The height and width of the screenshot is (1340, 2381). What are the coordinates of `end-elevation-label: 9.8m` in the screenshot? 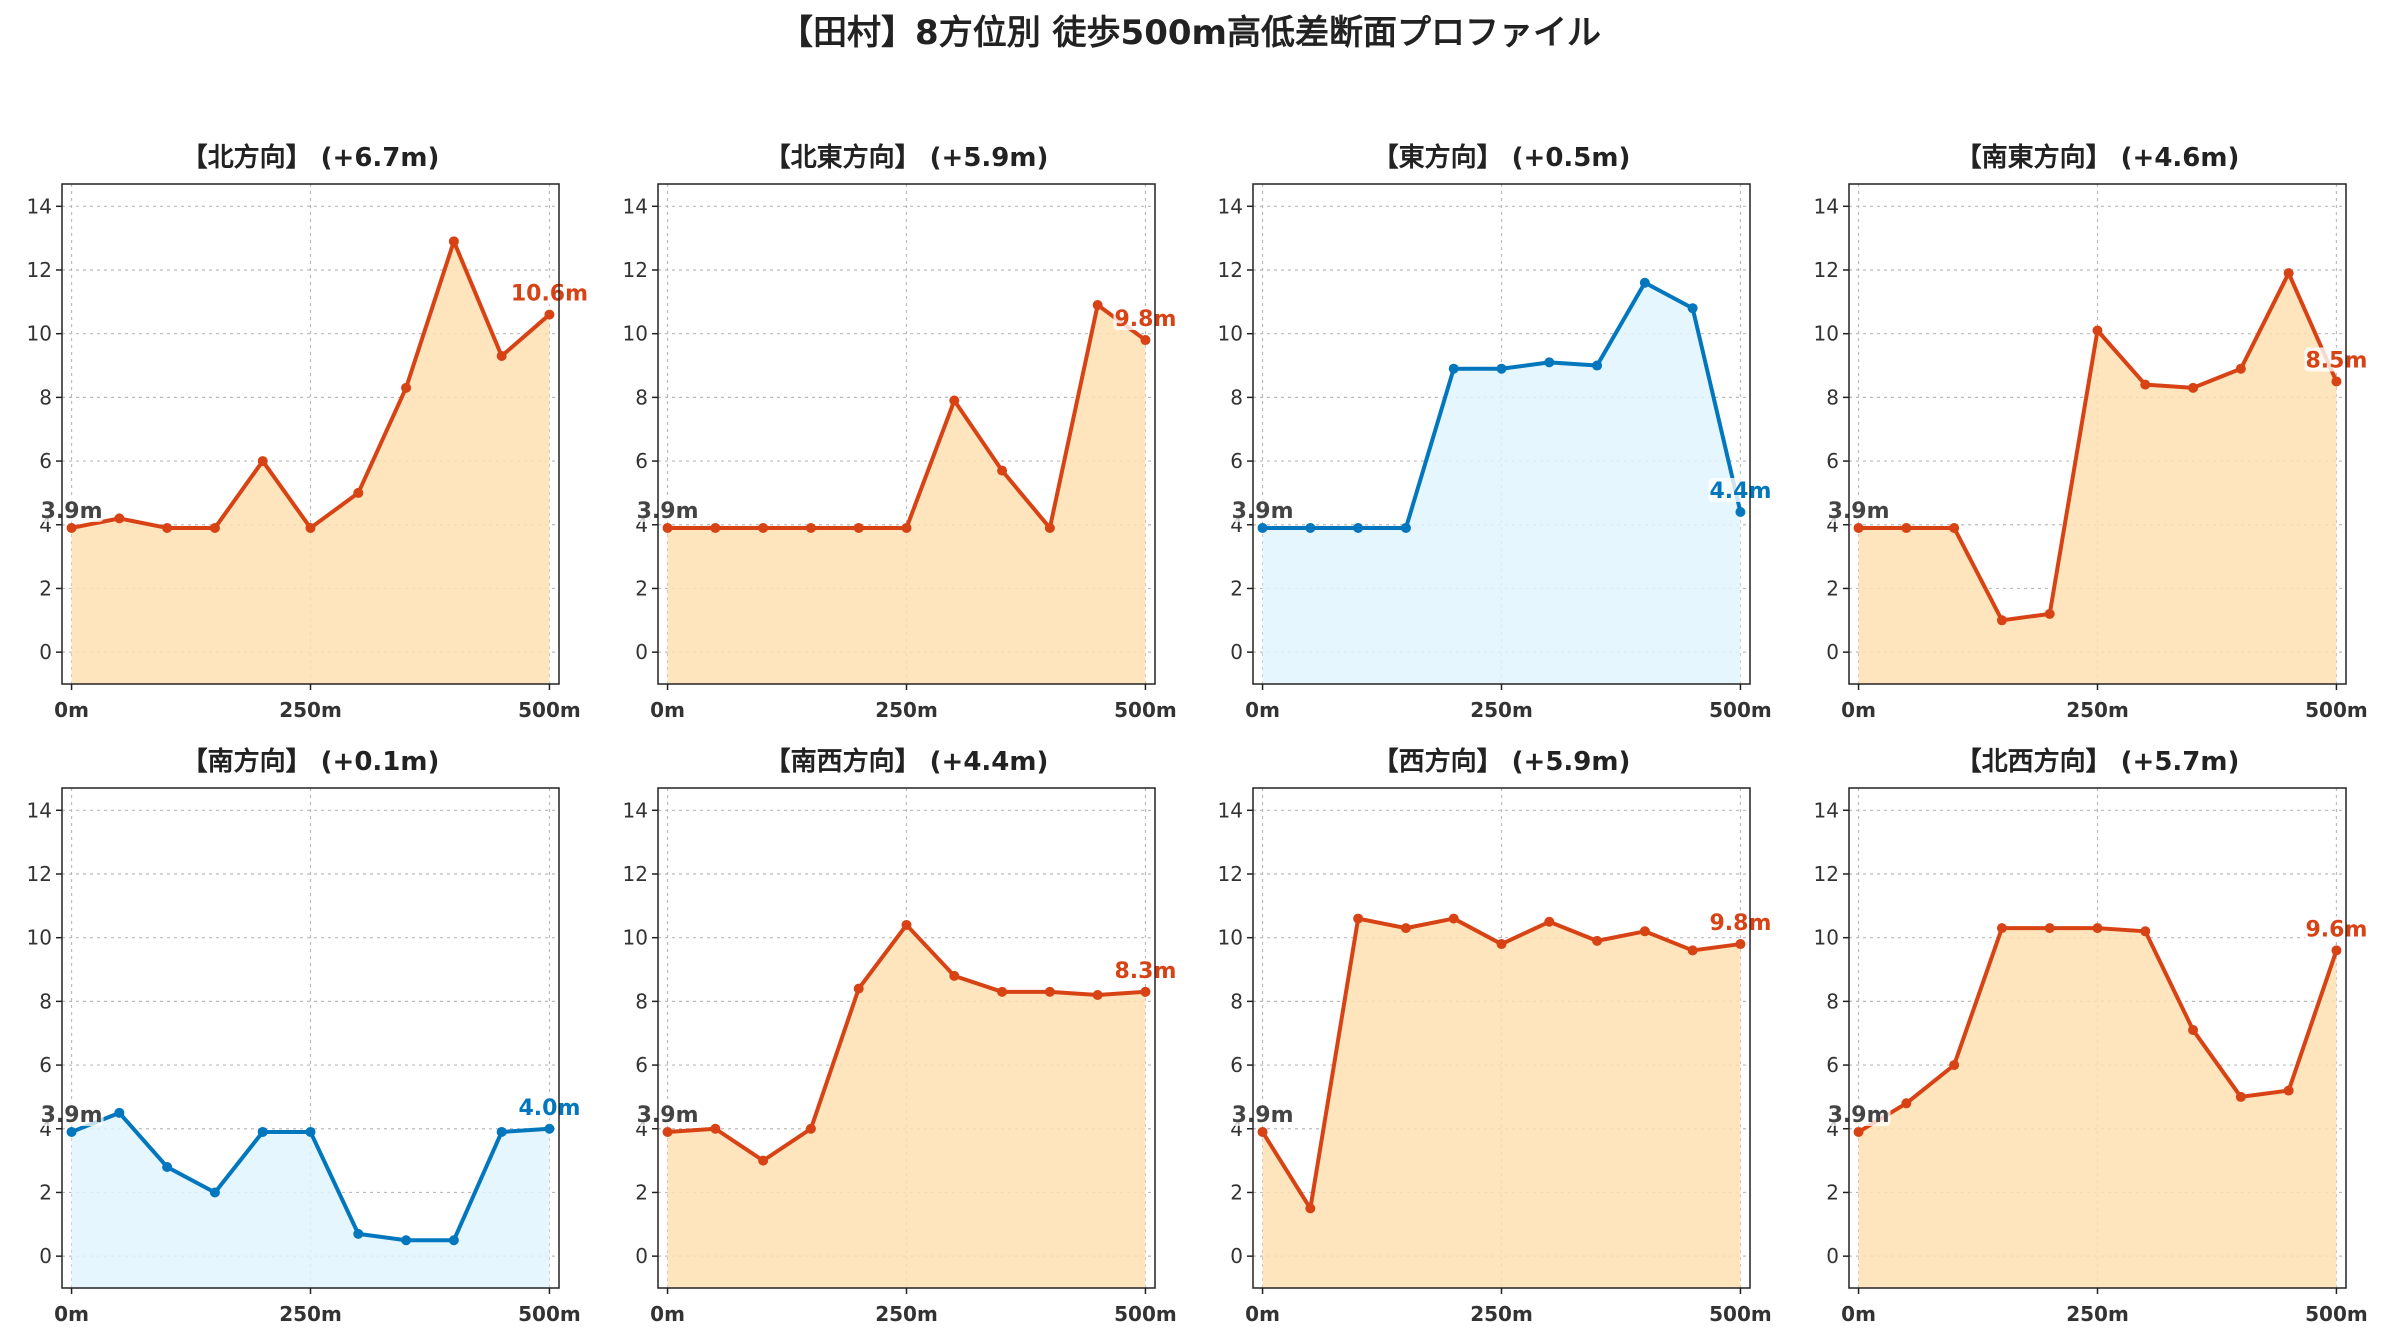 It's located at (1145, 319).